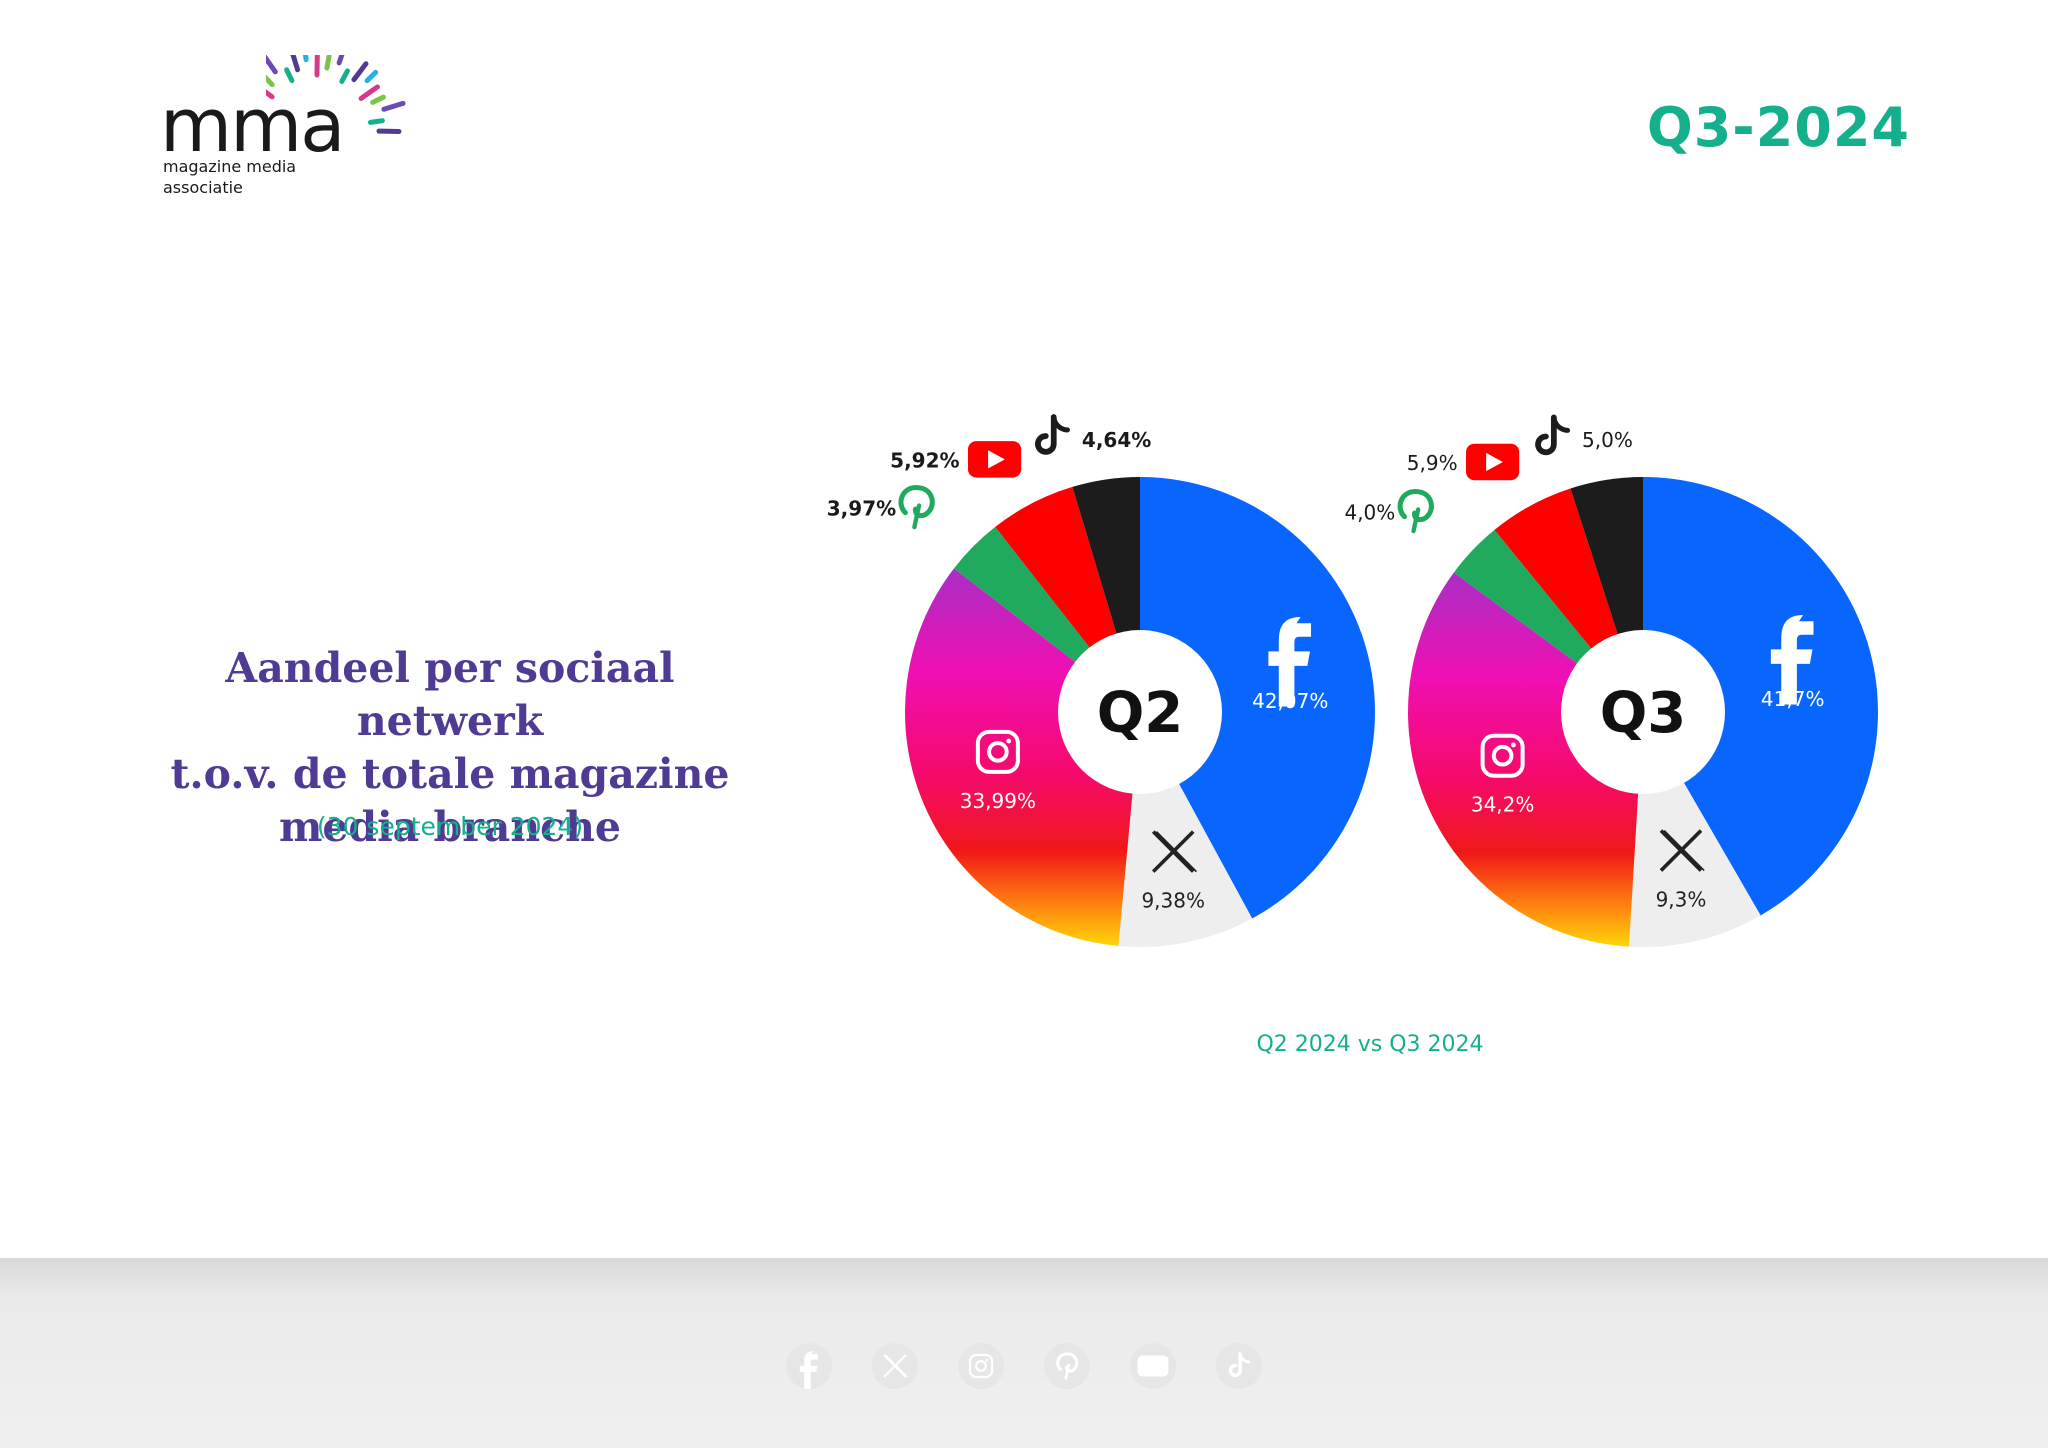 Image resolution: width=2048 pixels, height=1448 pixels. Describe the element at coordinates (1370, 1044) in the screenshot. I see `chart-caption: Q2 2024 vs Q3 2024` at that location.